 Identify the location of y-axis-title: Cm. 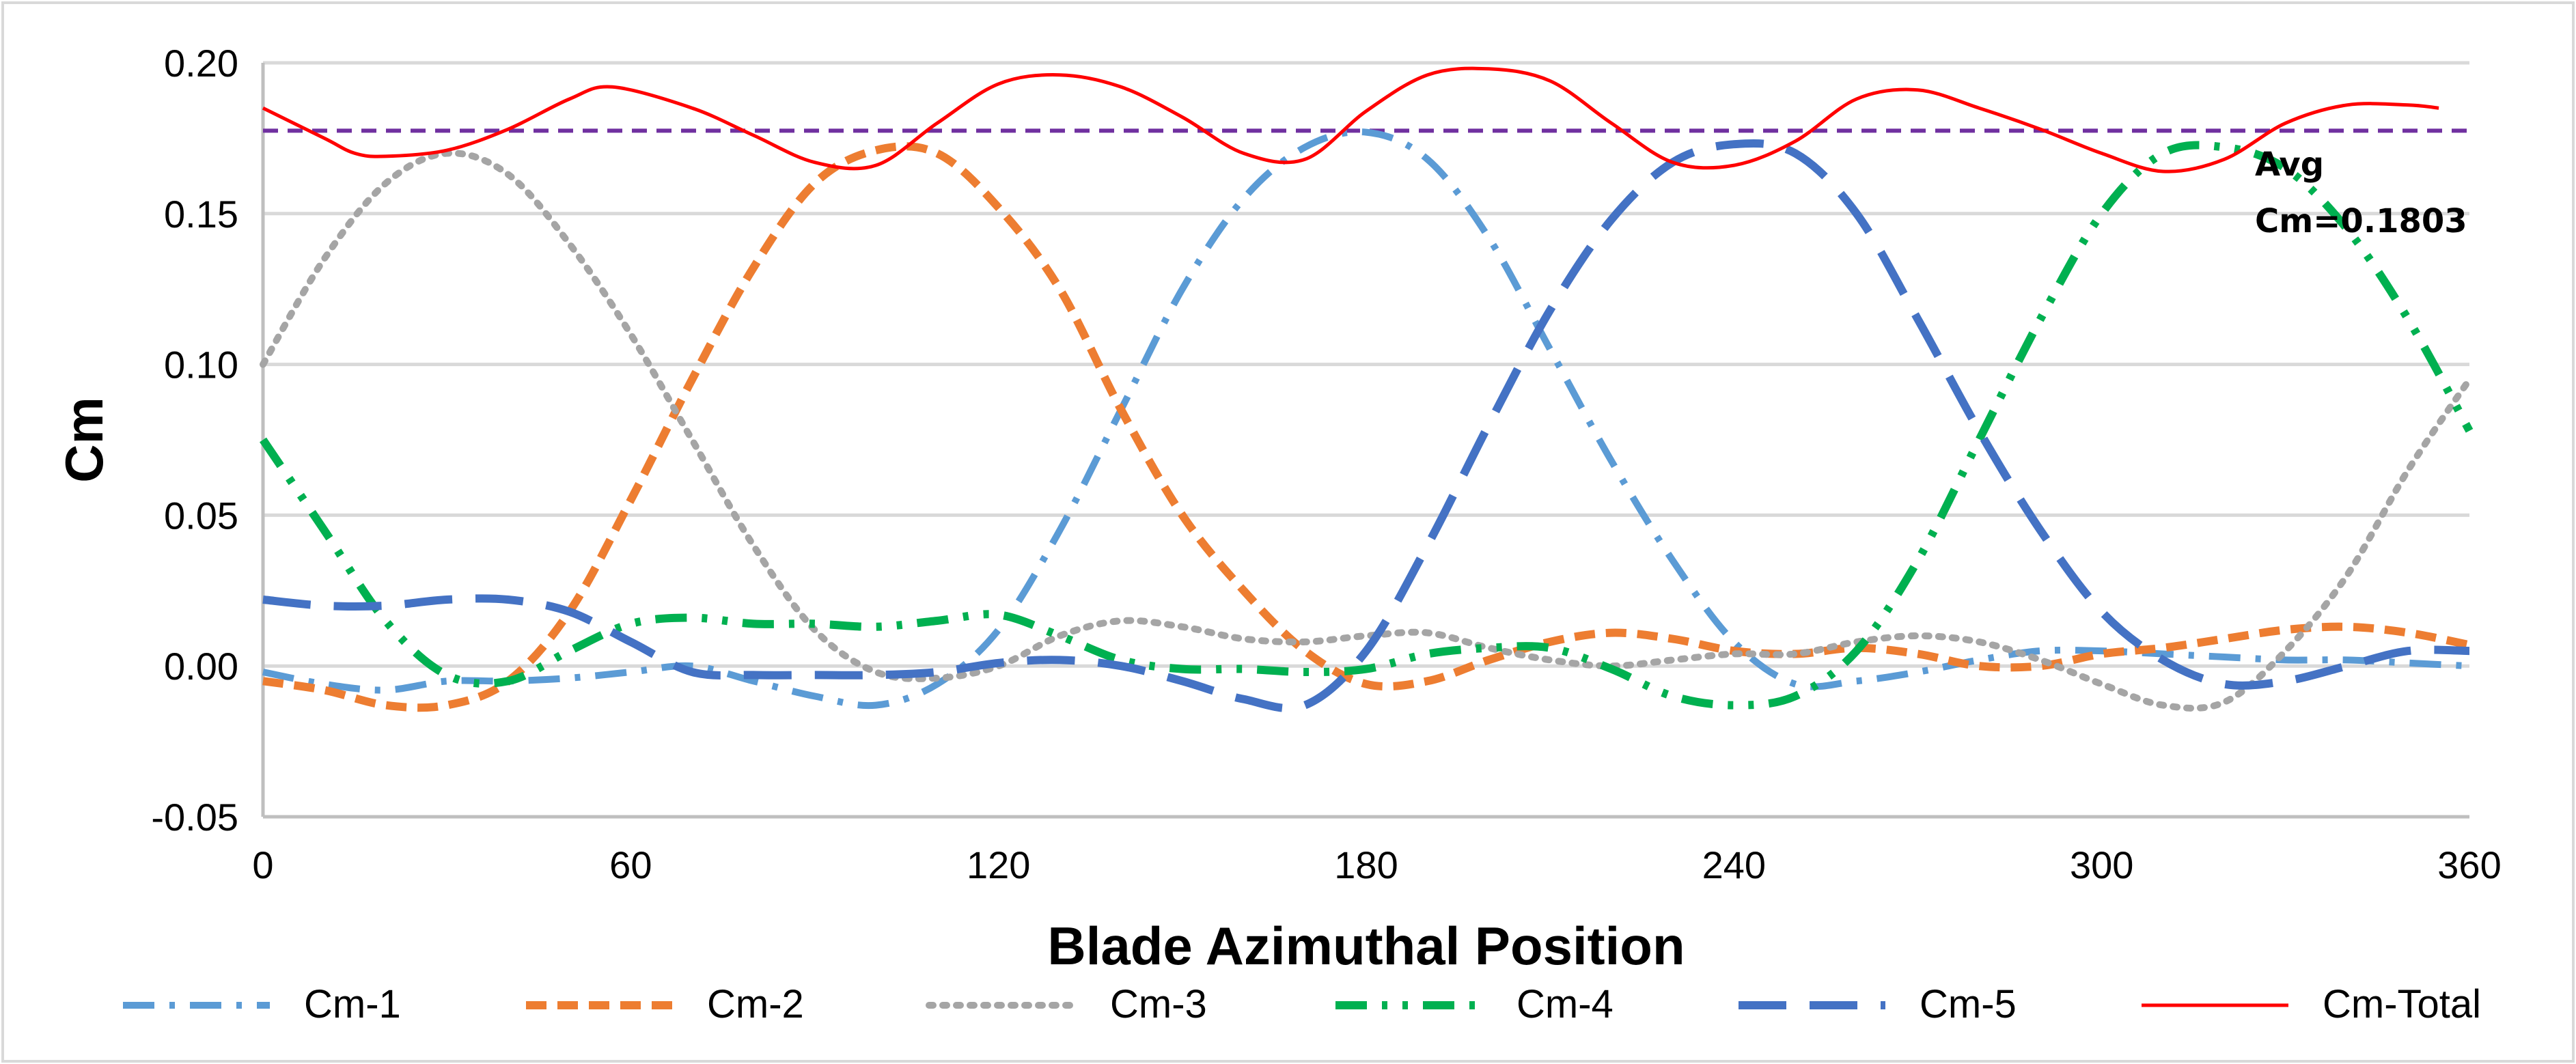
(84, 440).